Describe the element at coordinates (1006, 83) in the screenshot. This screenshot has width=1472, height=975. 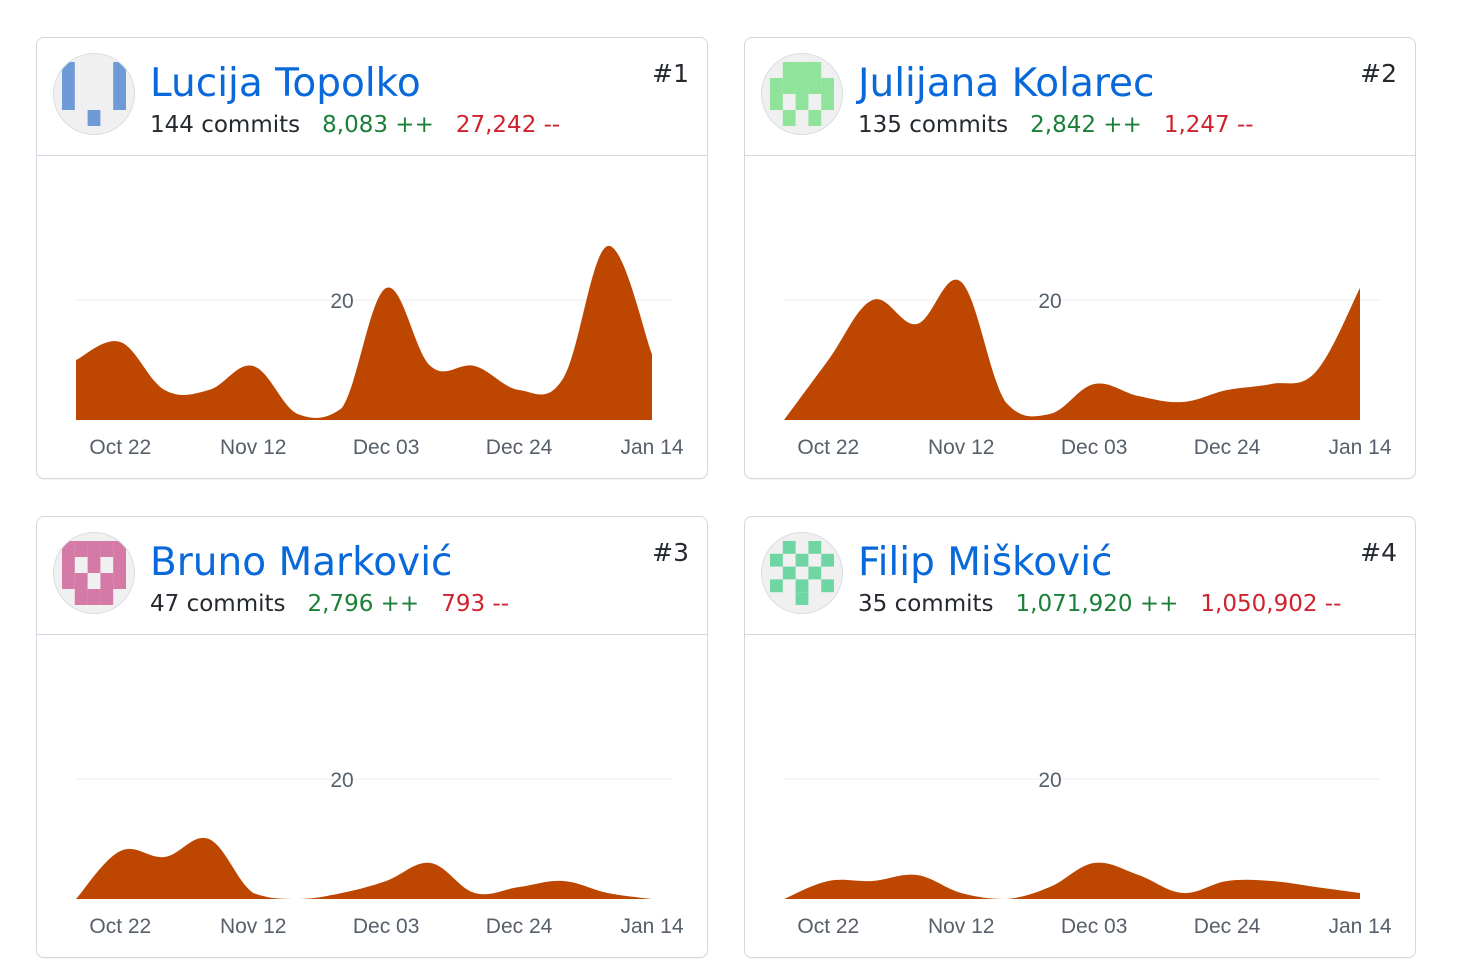
I see `contributor-name-link: Julijana Kolarec` at that location.